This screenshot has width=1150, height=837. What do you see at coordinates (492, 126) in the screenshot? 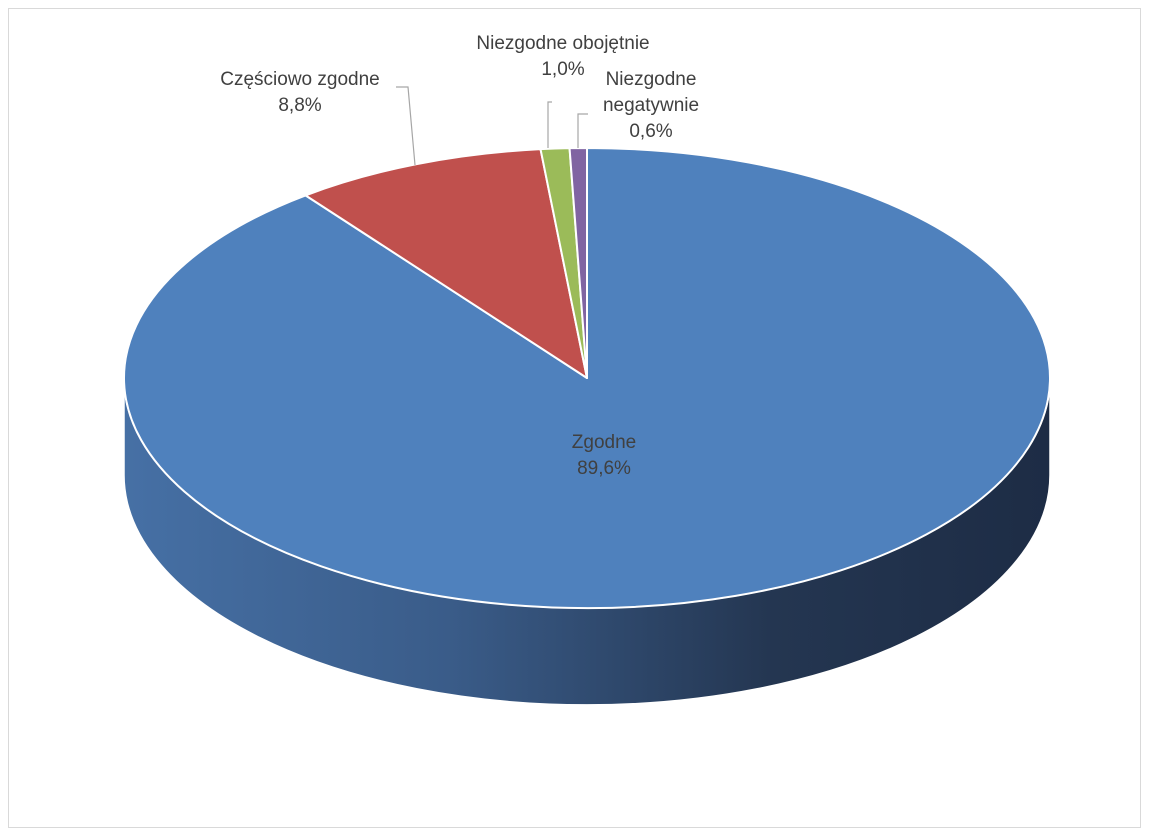
I see `leader-lines` at bounding box center [492, 126].